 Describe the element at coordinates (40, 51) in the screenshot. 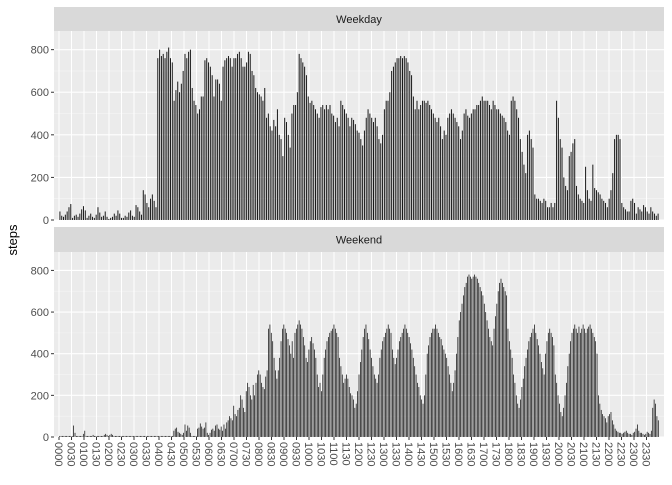

I see `y-tick-label: 800` at that location.